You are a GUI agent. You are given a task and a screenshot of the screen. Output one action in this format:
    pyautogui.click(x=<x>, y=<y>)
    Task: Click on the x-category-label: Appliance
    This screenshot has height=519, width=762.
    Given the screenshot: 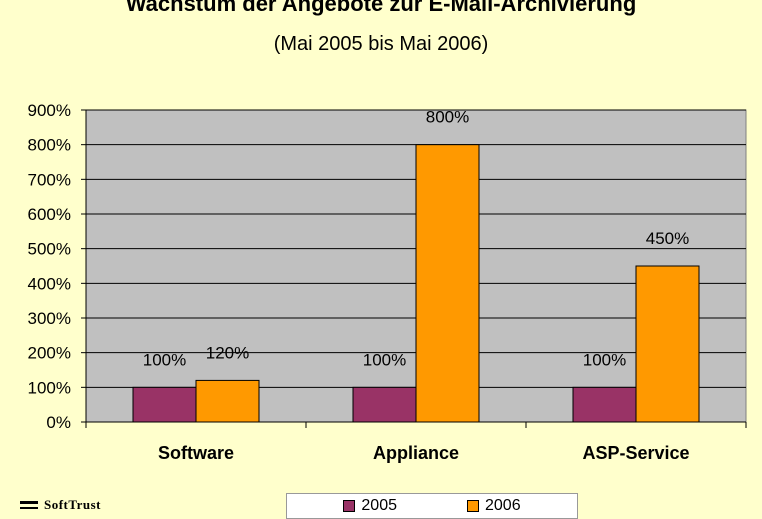 What is the action you would take?
    pyautogui.click(x=416, y=453)
    